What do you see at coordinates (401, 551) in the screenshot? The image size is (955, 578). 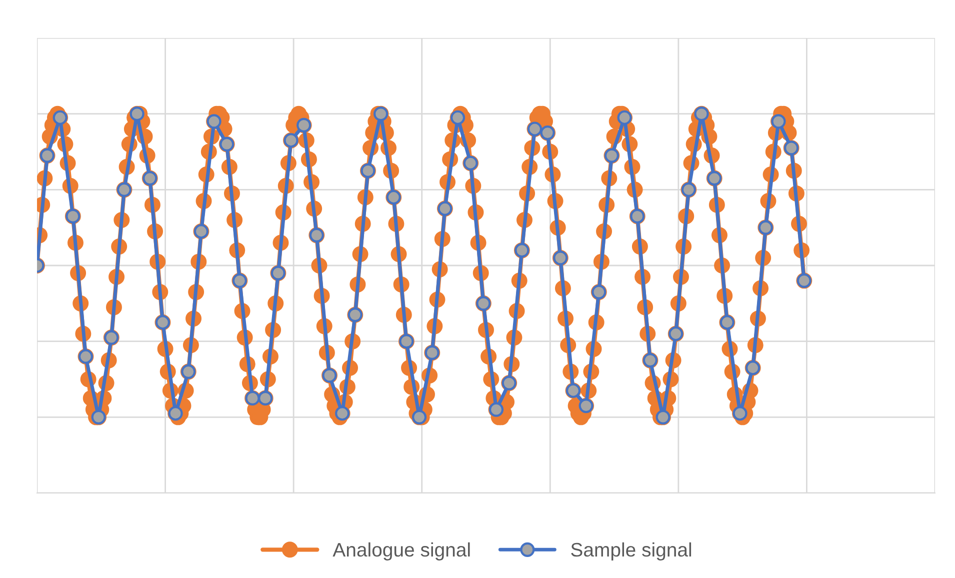 I see `legend-label: Analogue signal` at bounding box center [401, 551].